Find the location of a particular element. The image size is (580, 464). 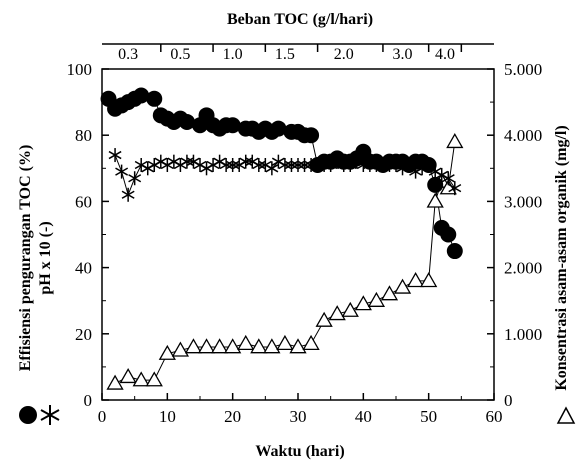

y-right-tick-label: 2.000 is located at coordinates (523, 268).